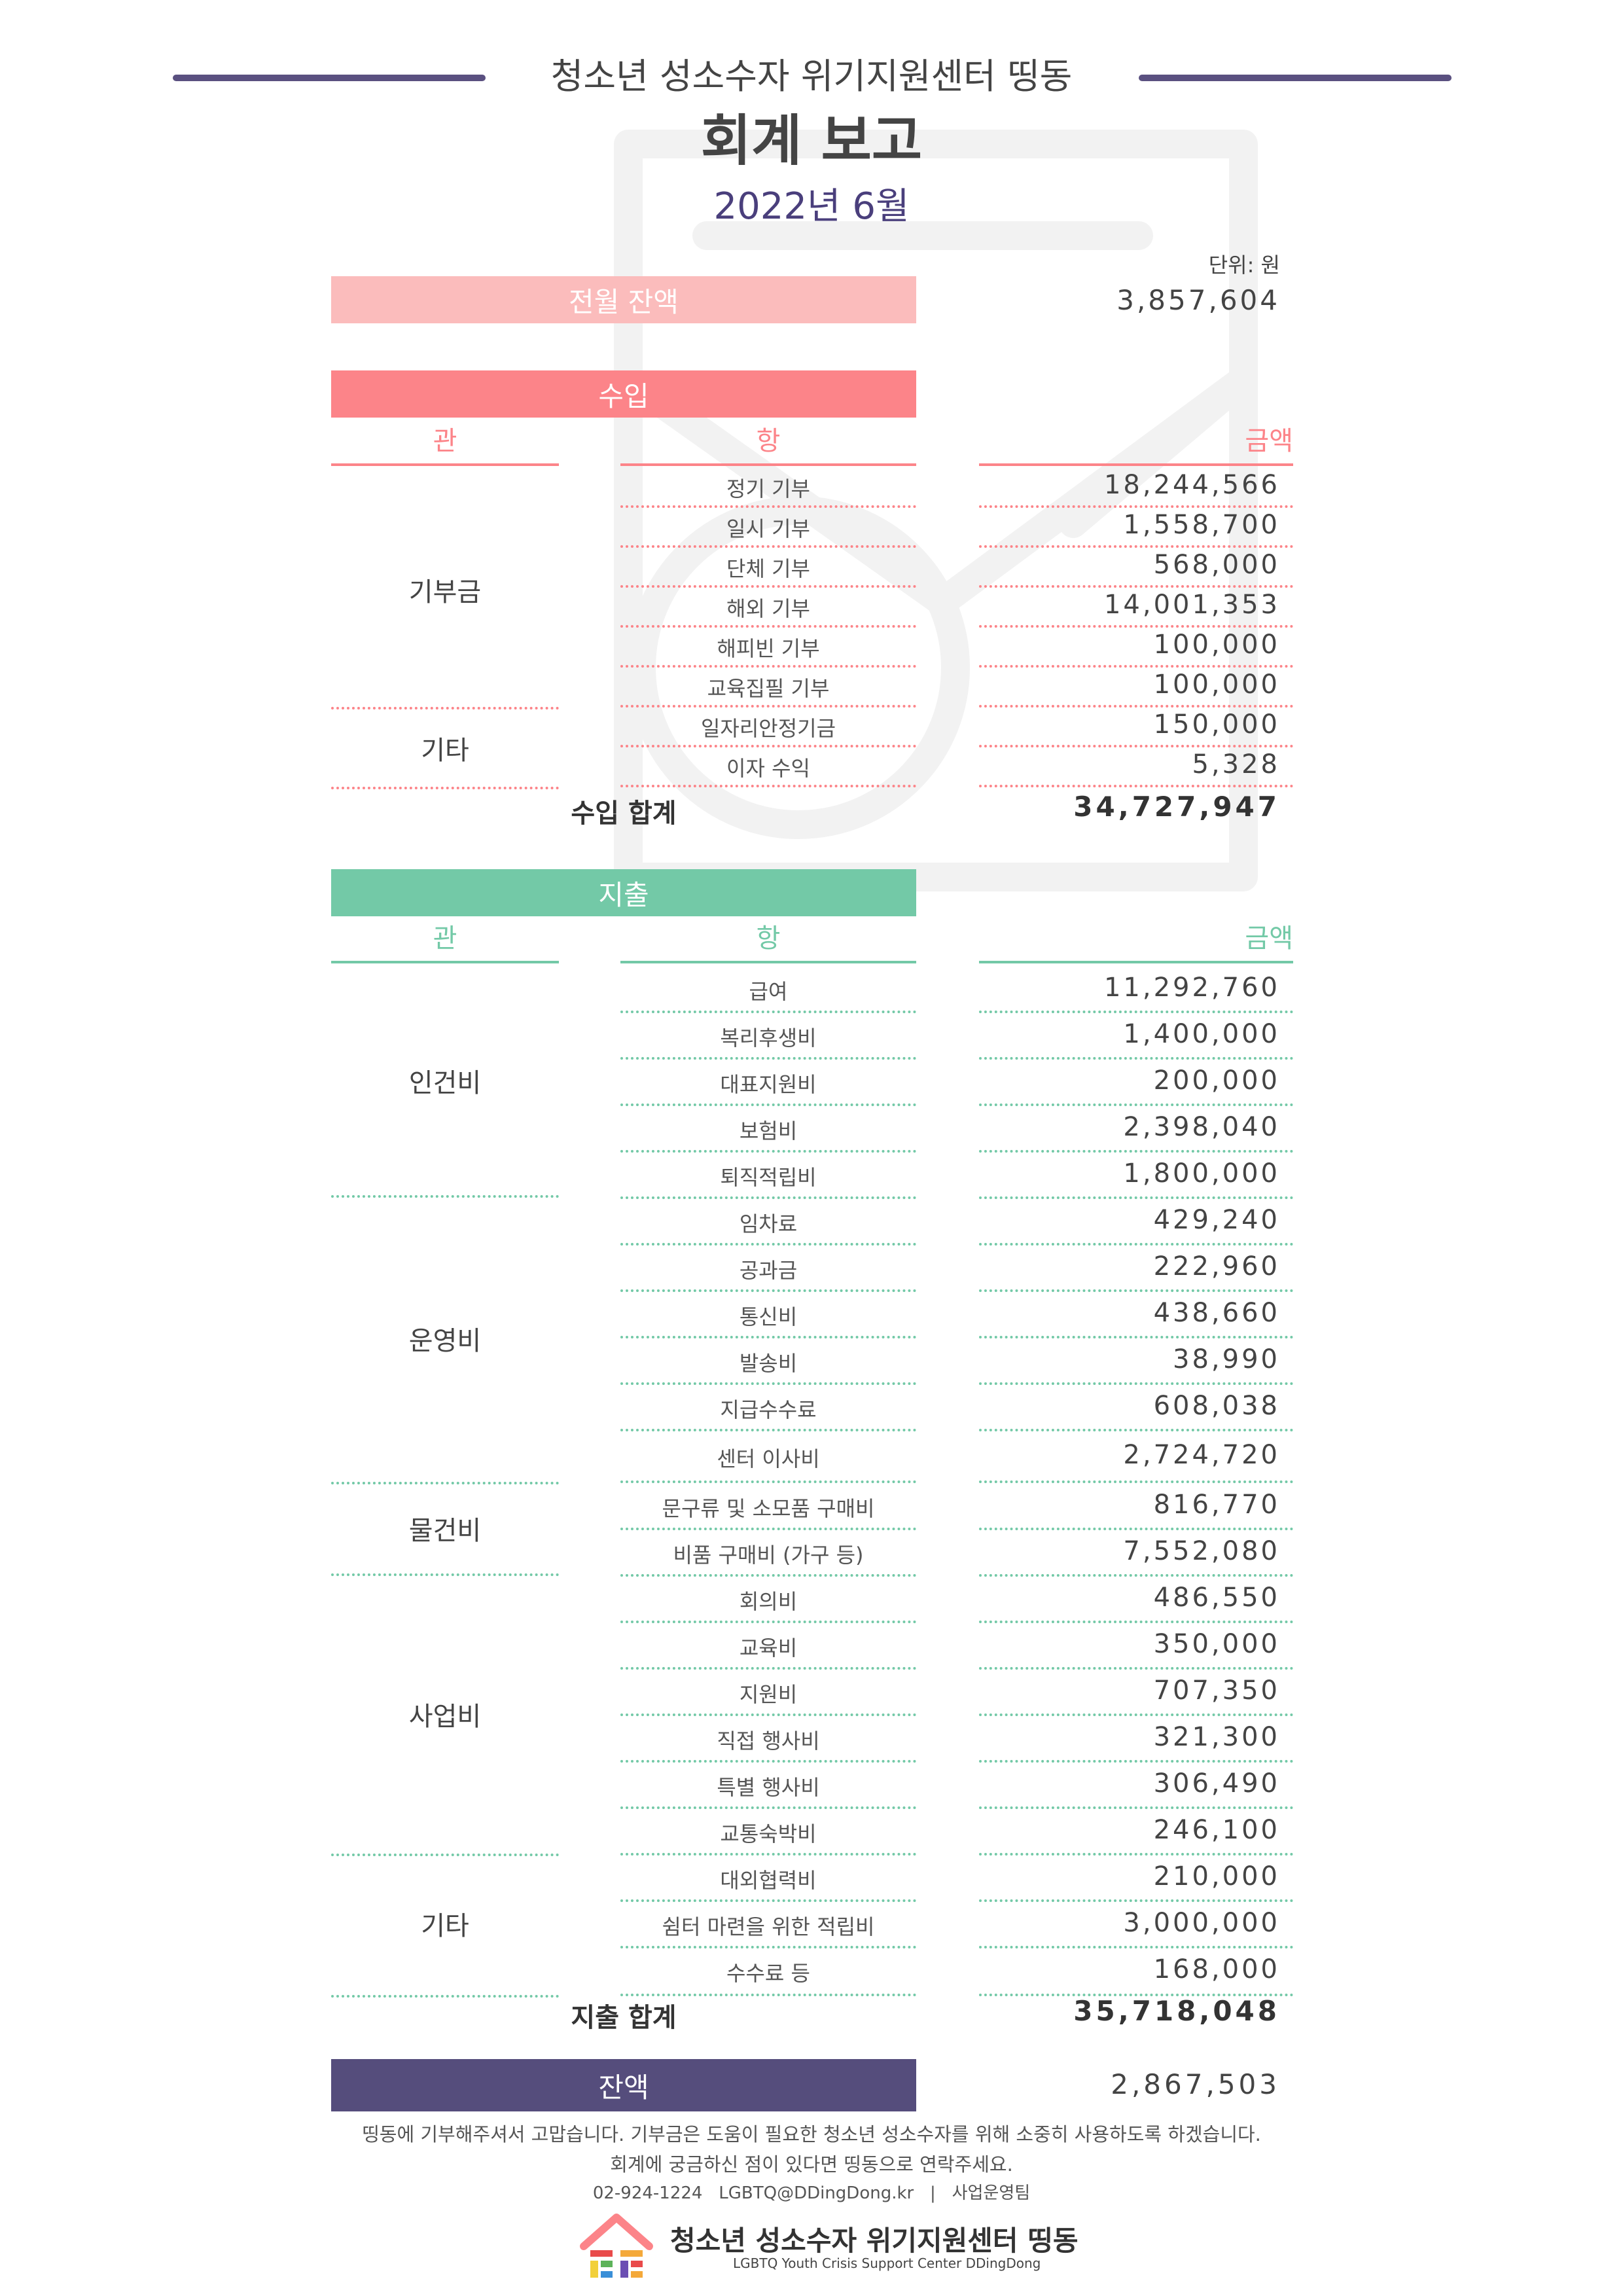  I want to click on report-period: 2022년 6월, so click(811, 206).